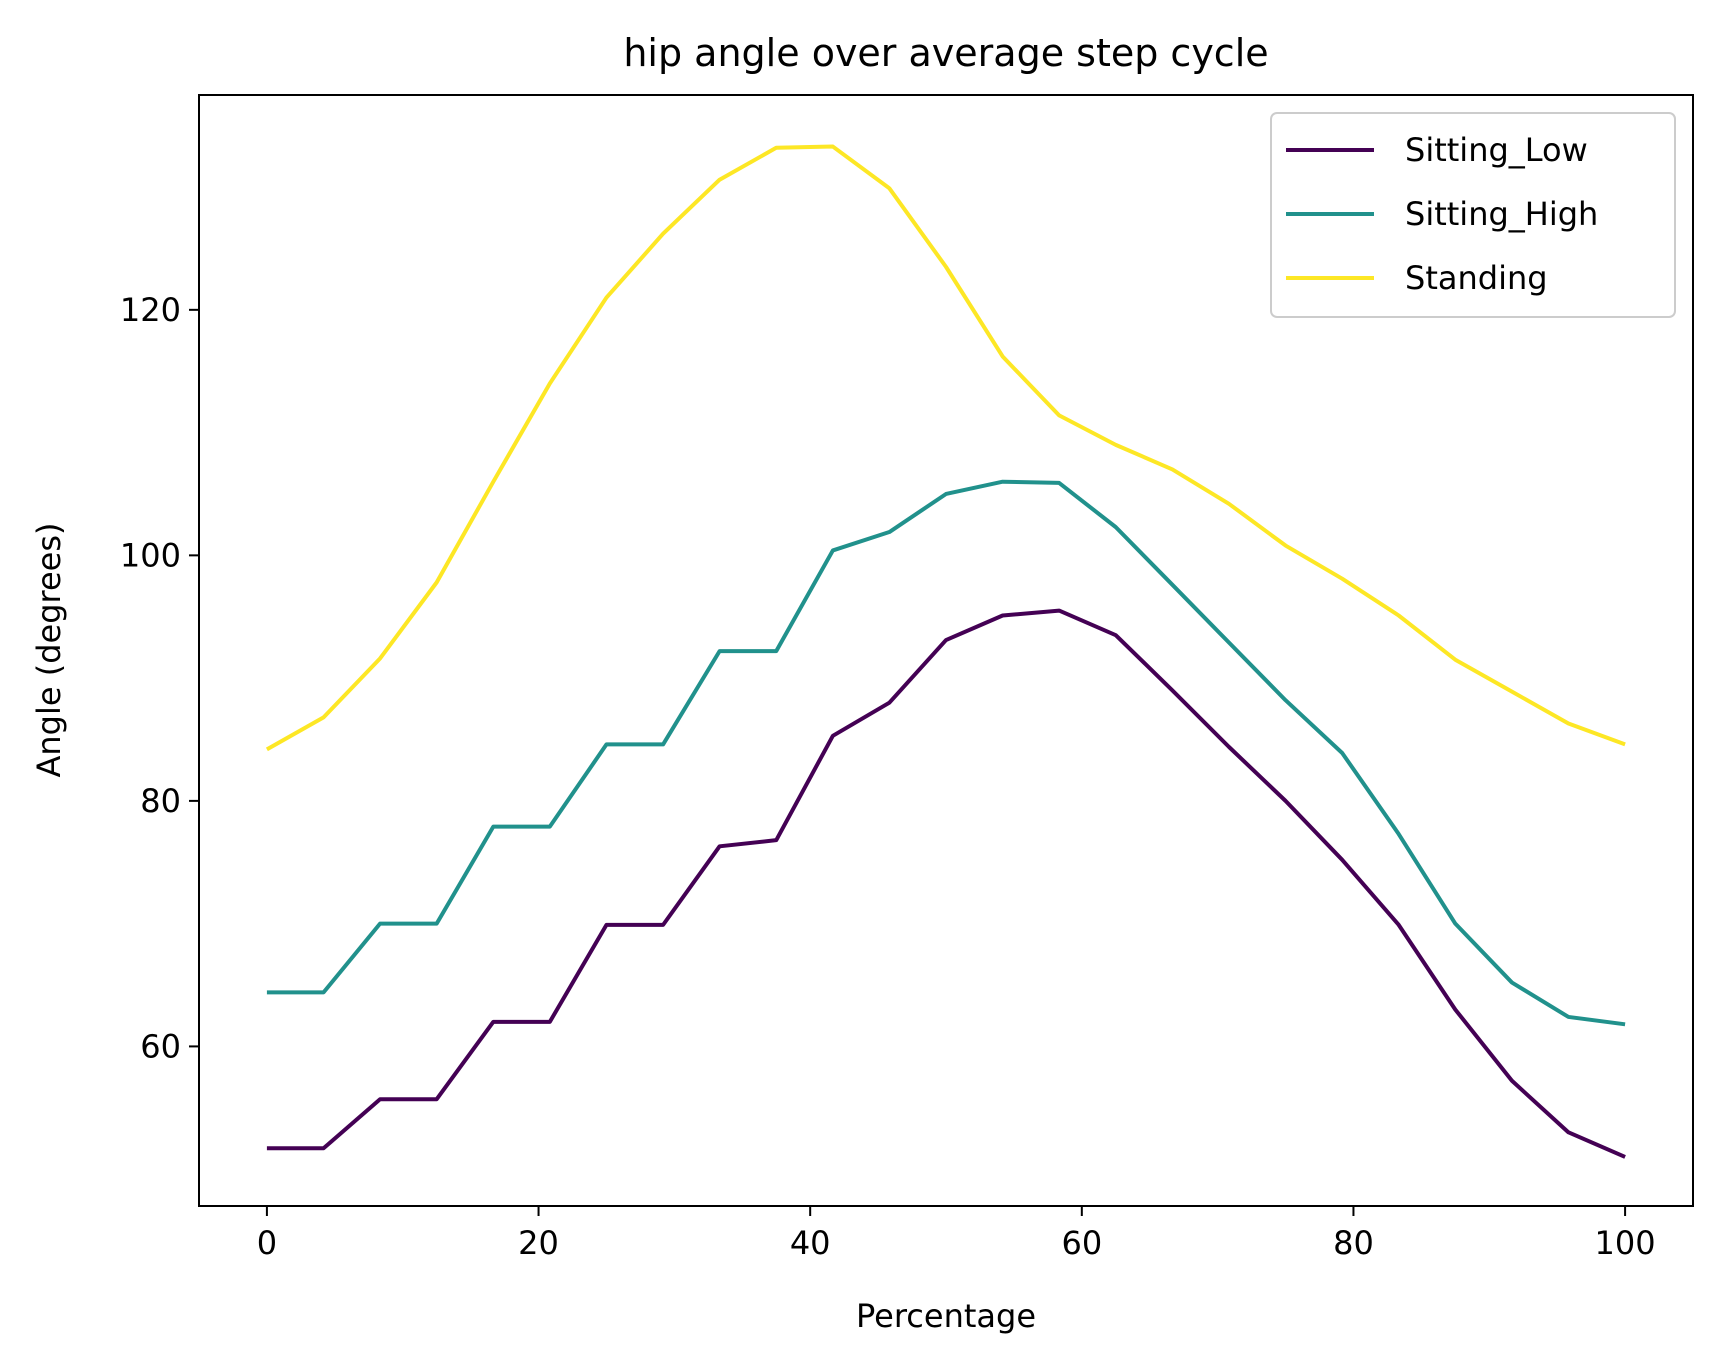  What do you see at coordinates (1476, 278) in the screenshot?
I see `legend-label-standing: Standing` at bounding box center [1476, 278].